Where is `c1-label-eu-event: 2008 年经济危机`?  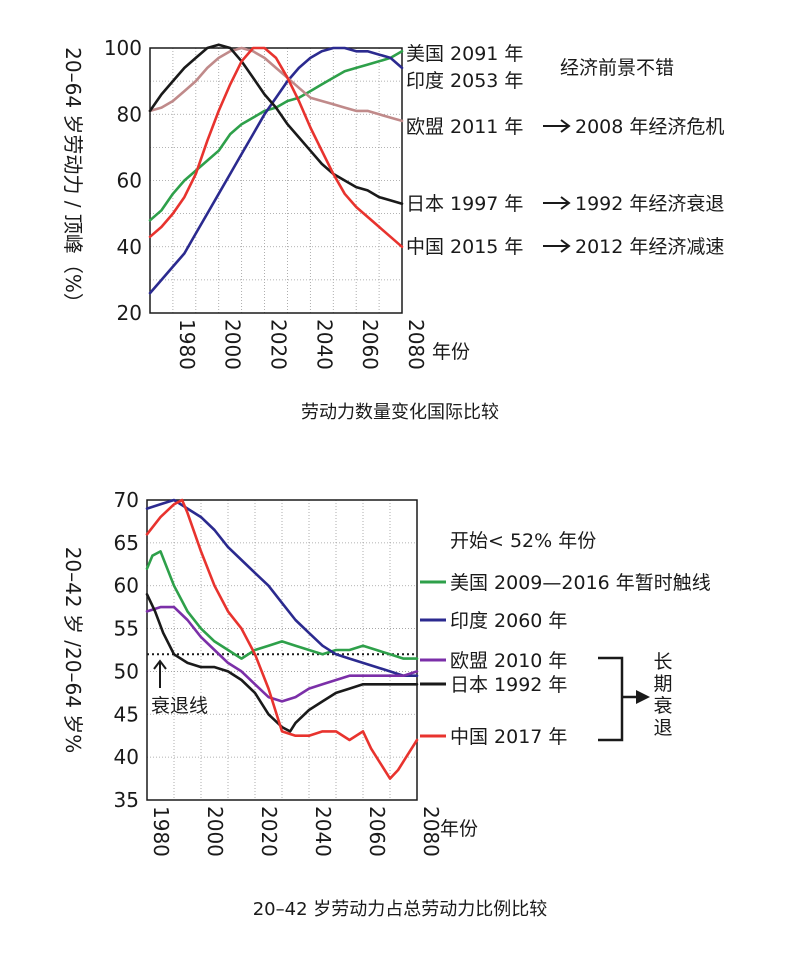 c1-label-eu-event: 2008 年经济危机 is located at coordinates (649, 127).